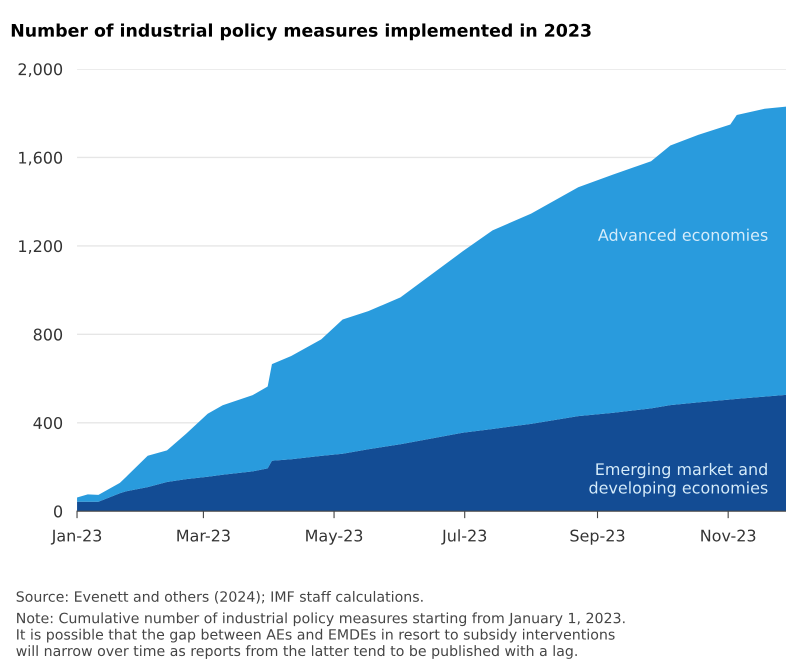 This screenshot has height=670, width=786. What do you see at coordinates (597, 537) in the screenshot?
I see `x-tick-label: Sep-23` at bounding box center [597, 537].